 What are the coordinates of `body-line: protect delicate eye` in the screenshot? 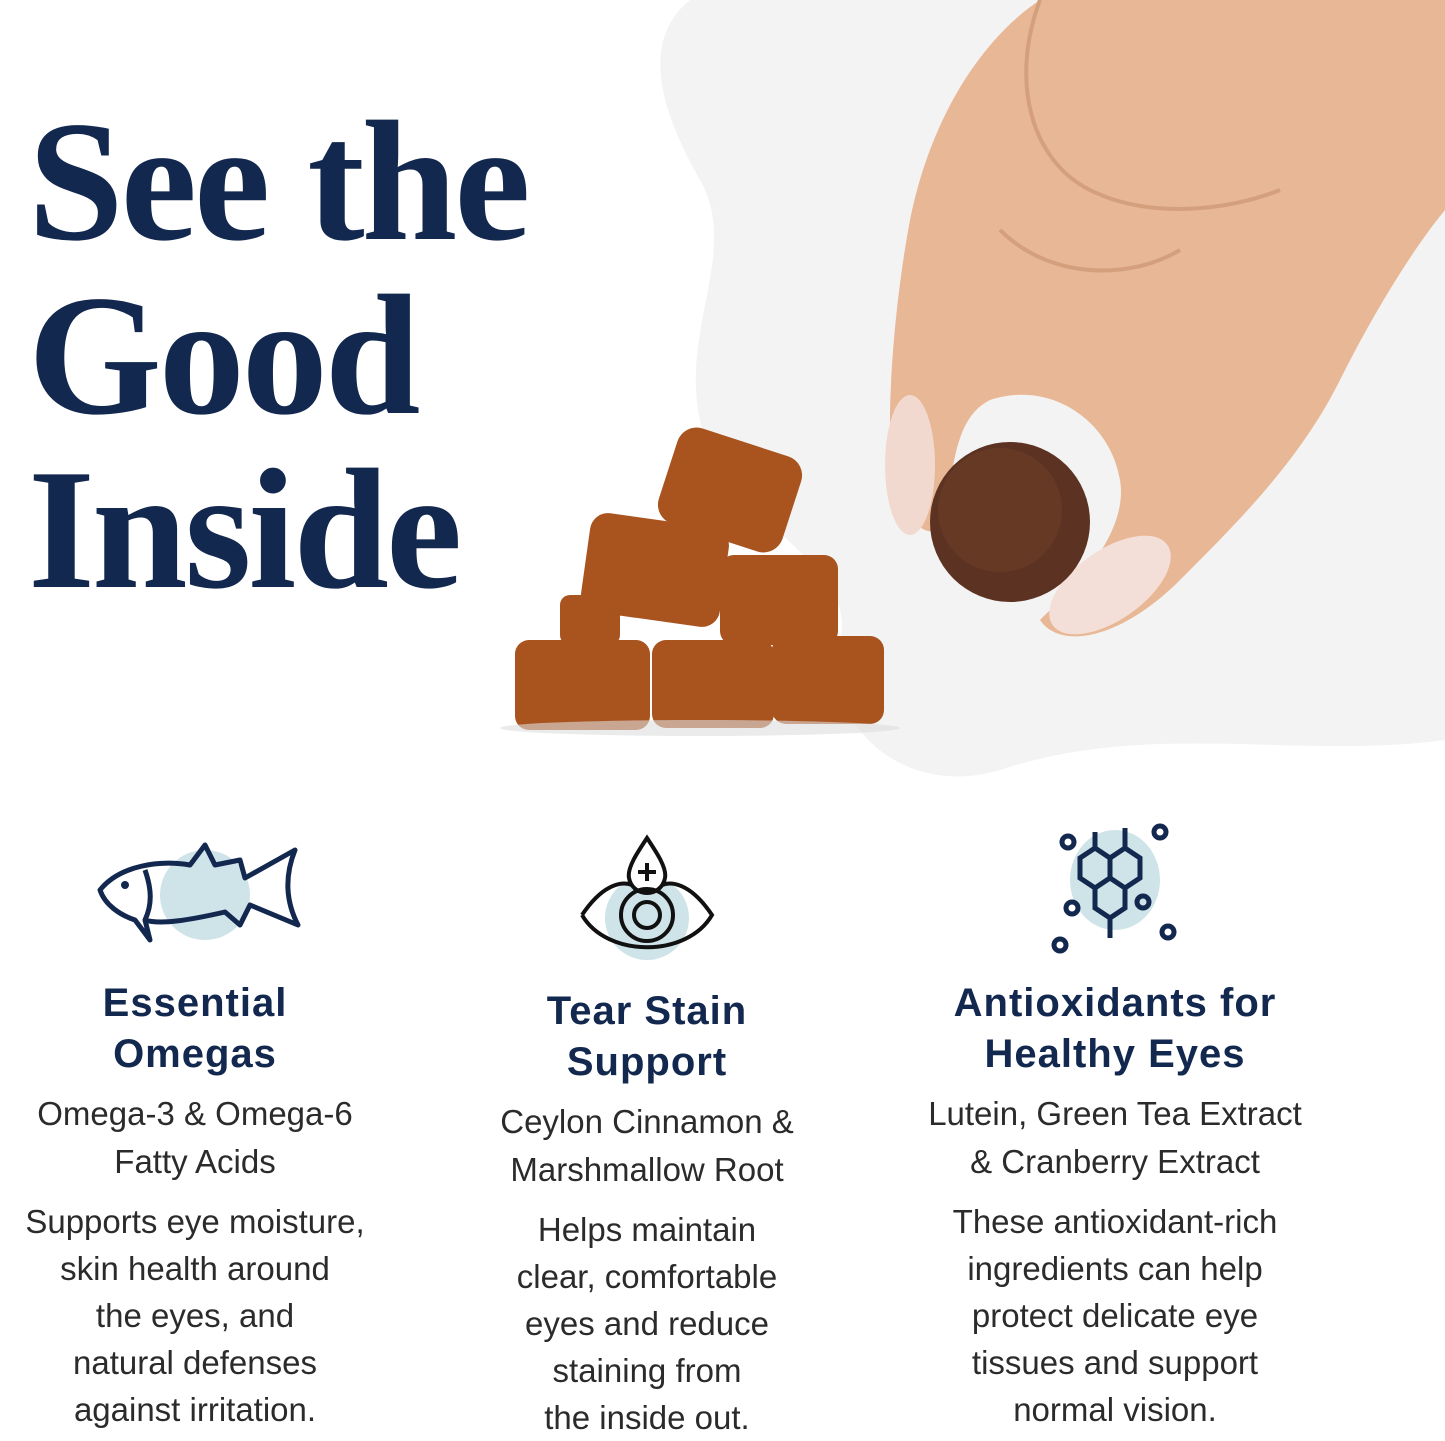 It's located at (1115, 1315).